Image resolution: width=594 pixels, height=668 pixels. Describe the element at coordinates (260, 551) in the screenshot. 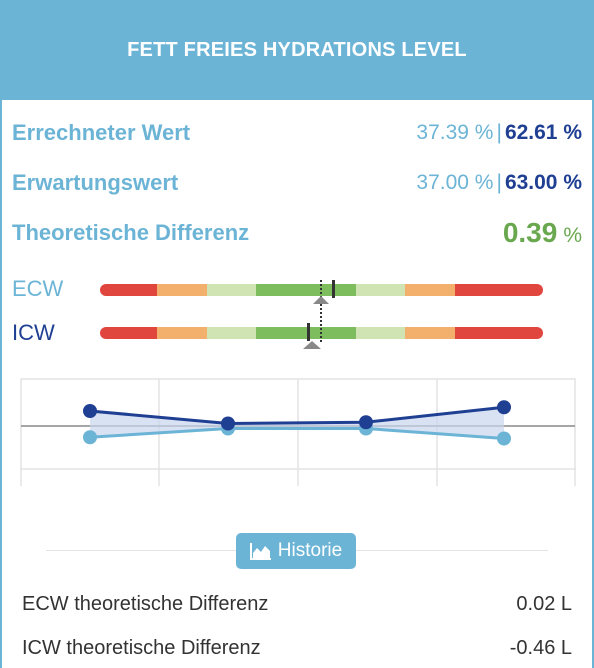

I see `area-chart-icon` at that location.